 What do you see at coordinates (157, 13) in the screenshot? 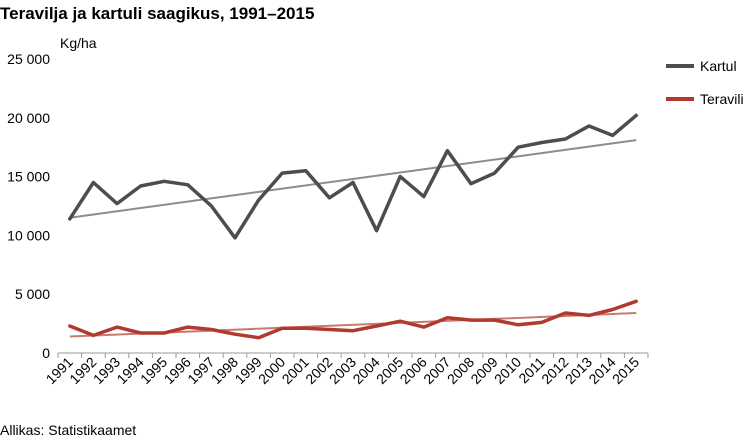
I see `chart-title: Teravilja ja kartuli saagikus, 1991–2015` at bounding box center [157, 13].